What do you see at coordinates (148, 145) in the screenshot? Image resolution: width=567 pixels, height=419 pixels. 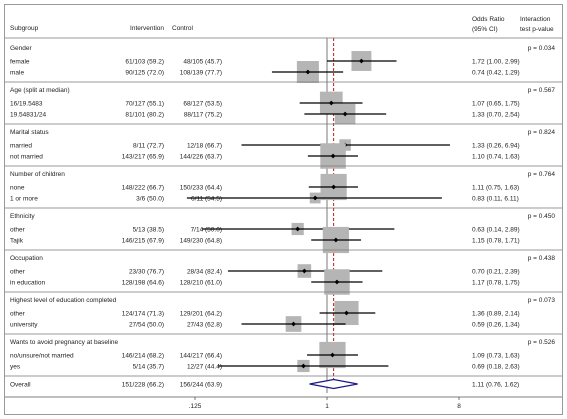 I see `intervention-value: 8/11 (72.7)` at bounding box center [148, 145].